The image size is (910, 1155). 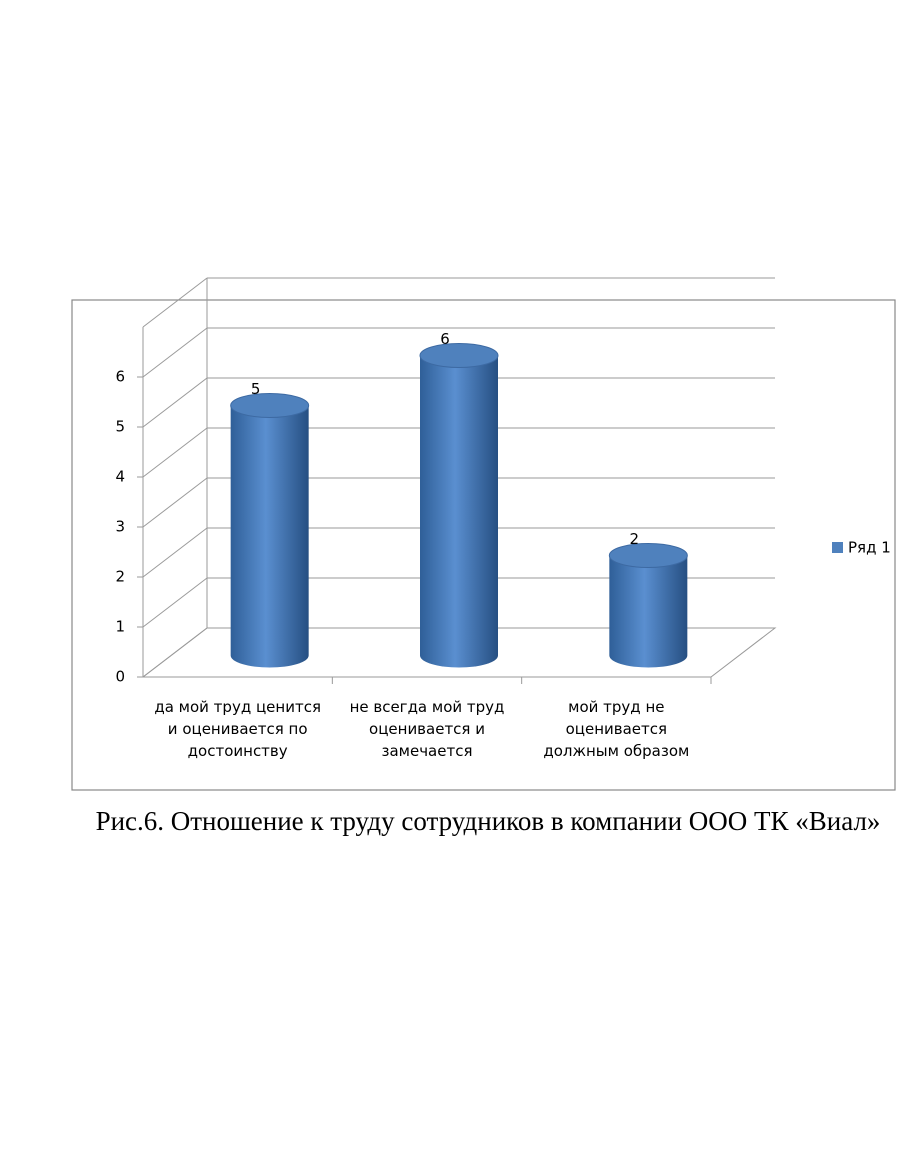 What do you see at coordinates (869, 548) in the screenshot?
I see `legend-label: Ряд 1` at bounding box center [869, 548].